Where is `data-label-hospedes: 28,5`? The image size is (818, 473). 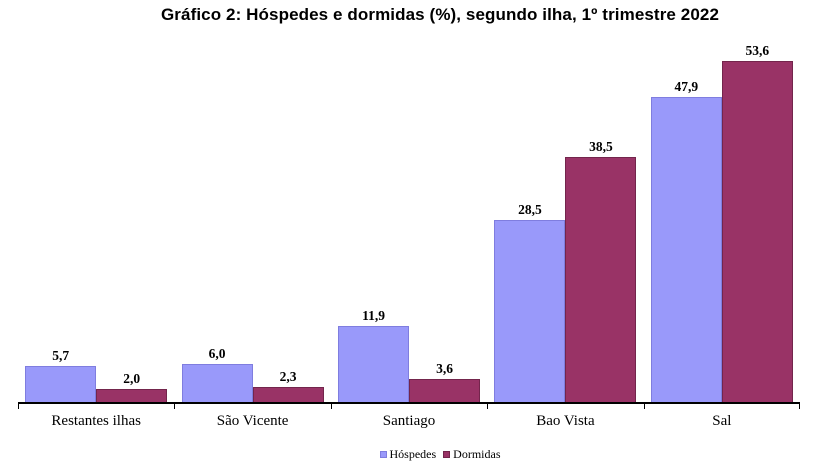 data-label-hospedes: 28,5 is located at coordinates (530, 210).